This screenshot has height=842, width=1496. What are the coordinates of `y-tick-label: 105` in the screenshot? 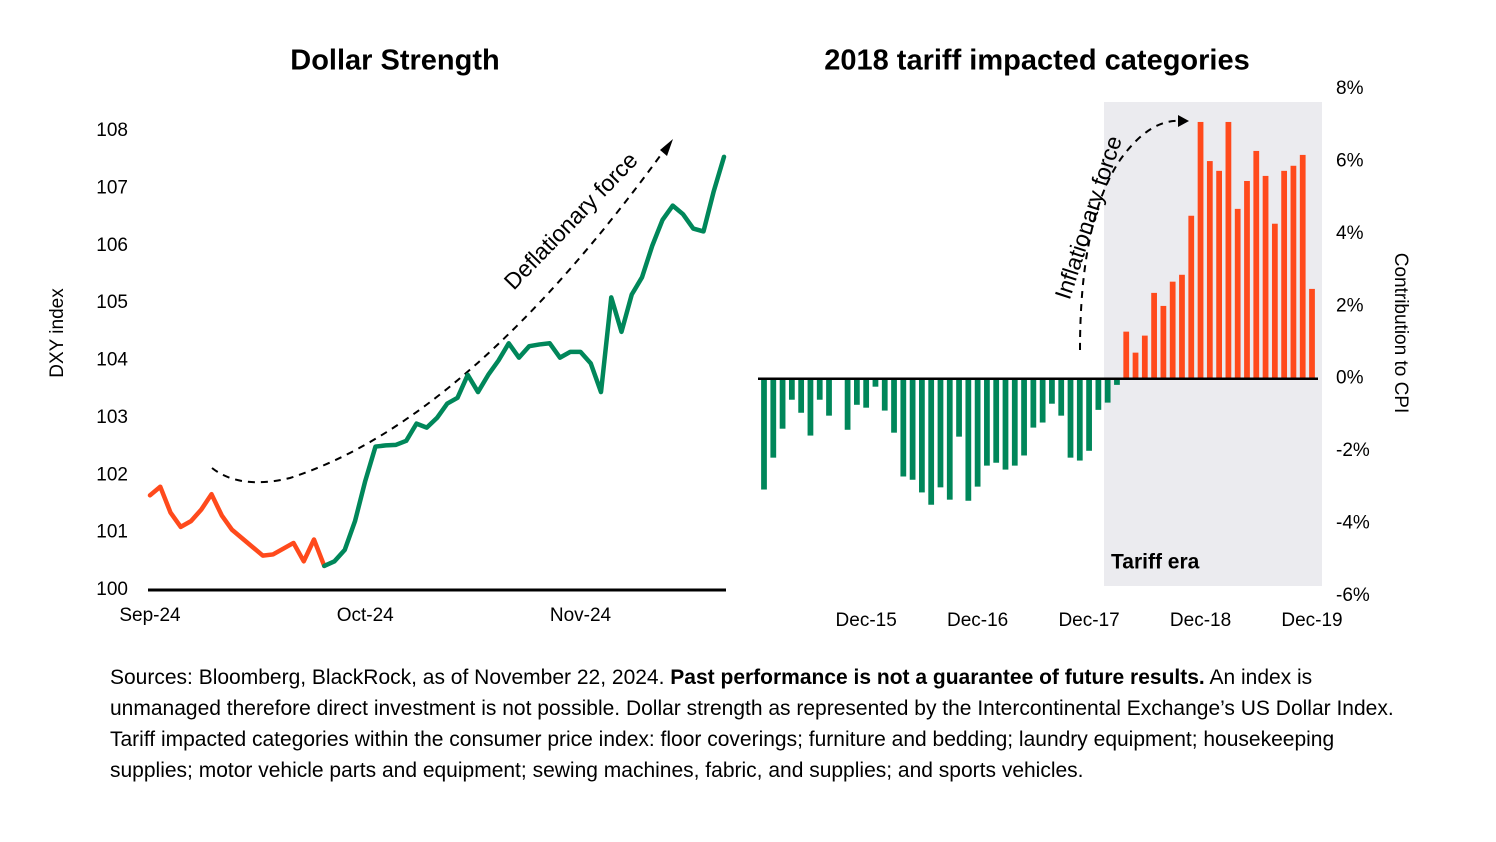 It's located at (112, 302).